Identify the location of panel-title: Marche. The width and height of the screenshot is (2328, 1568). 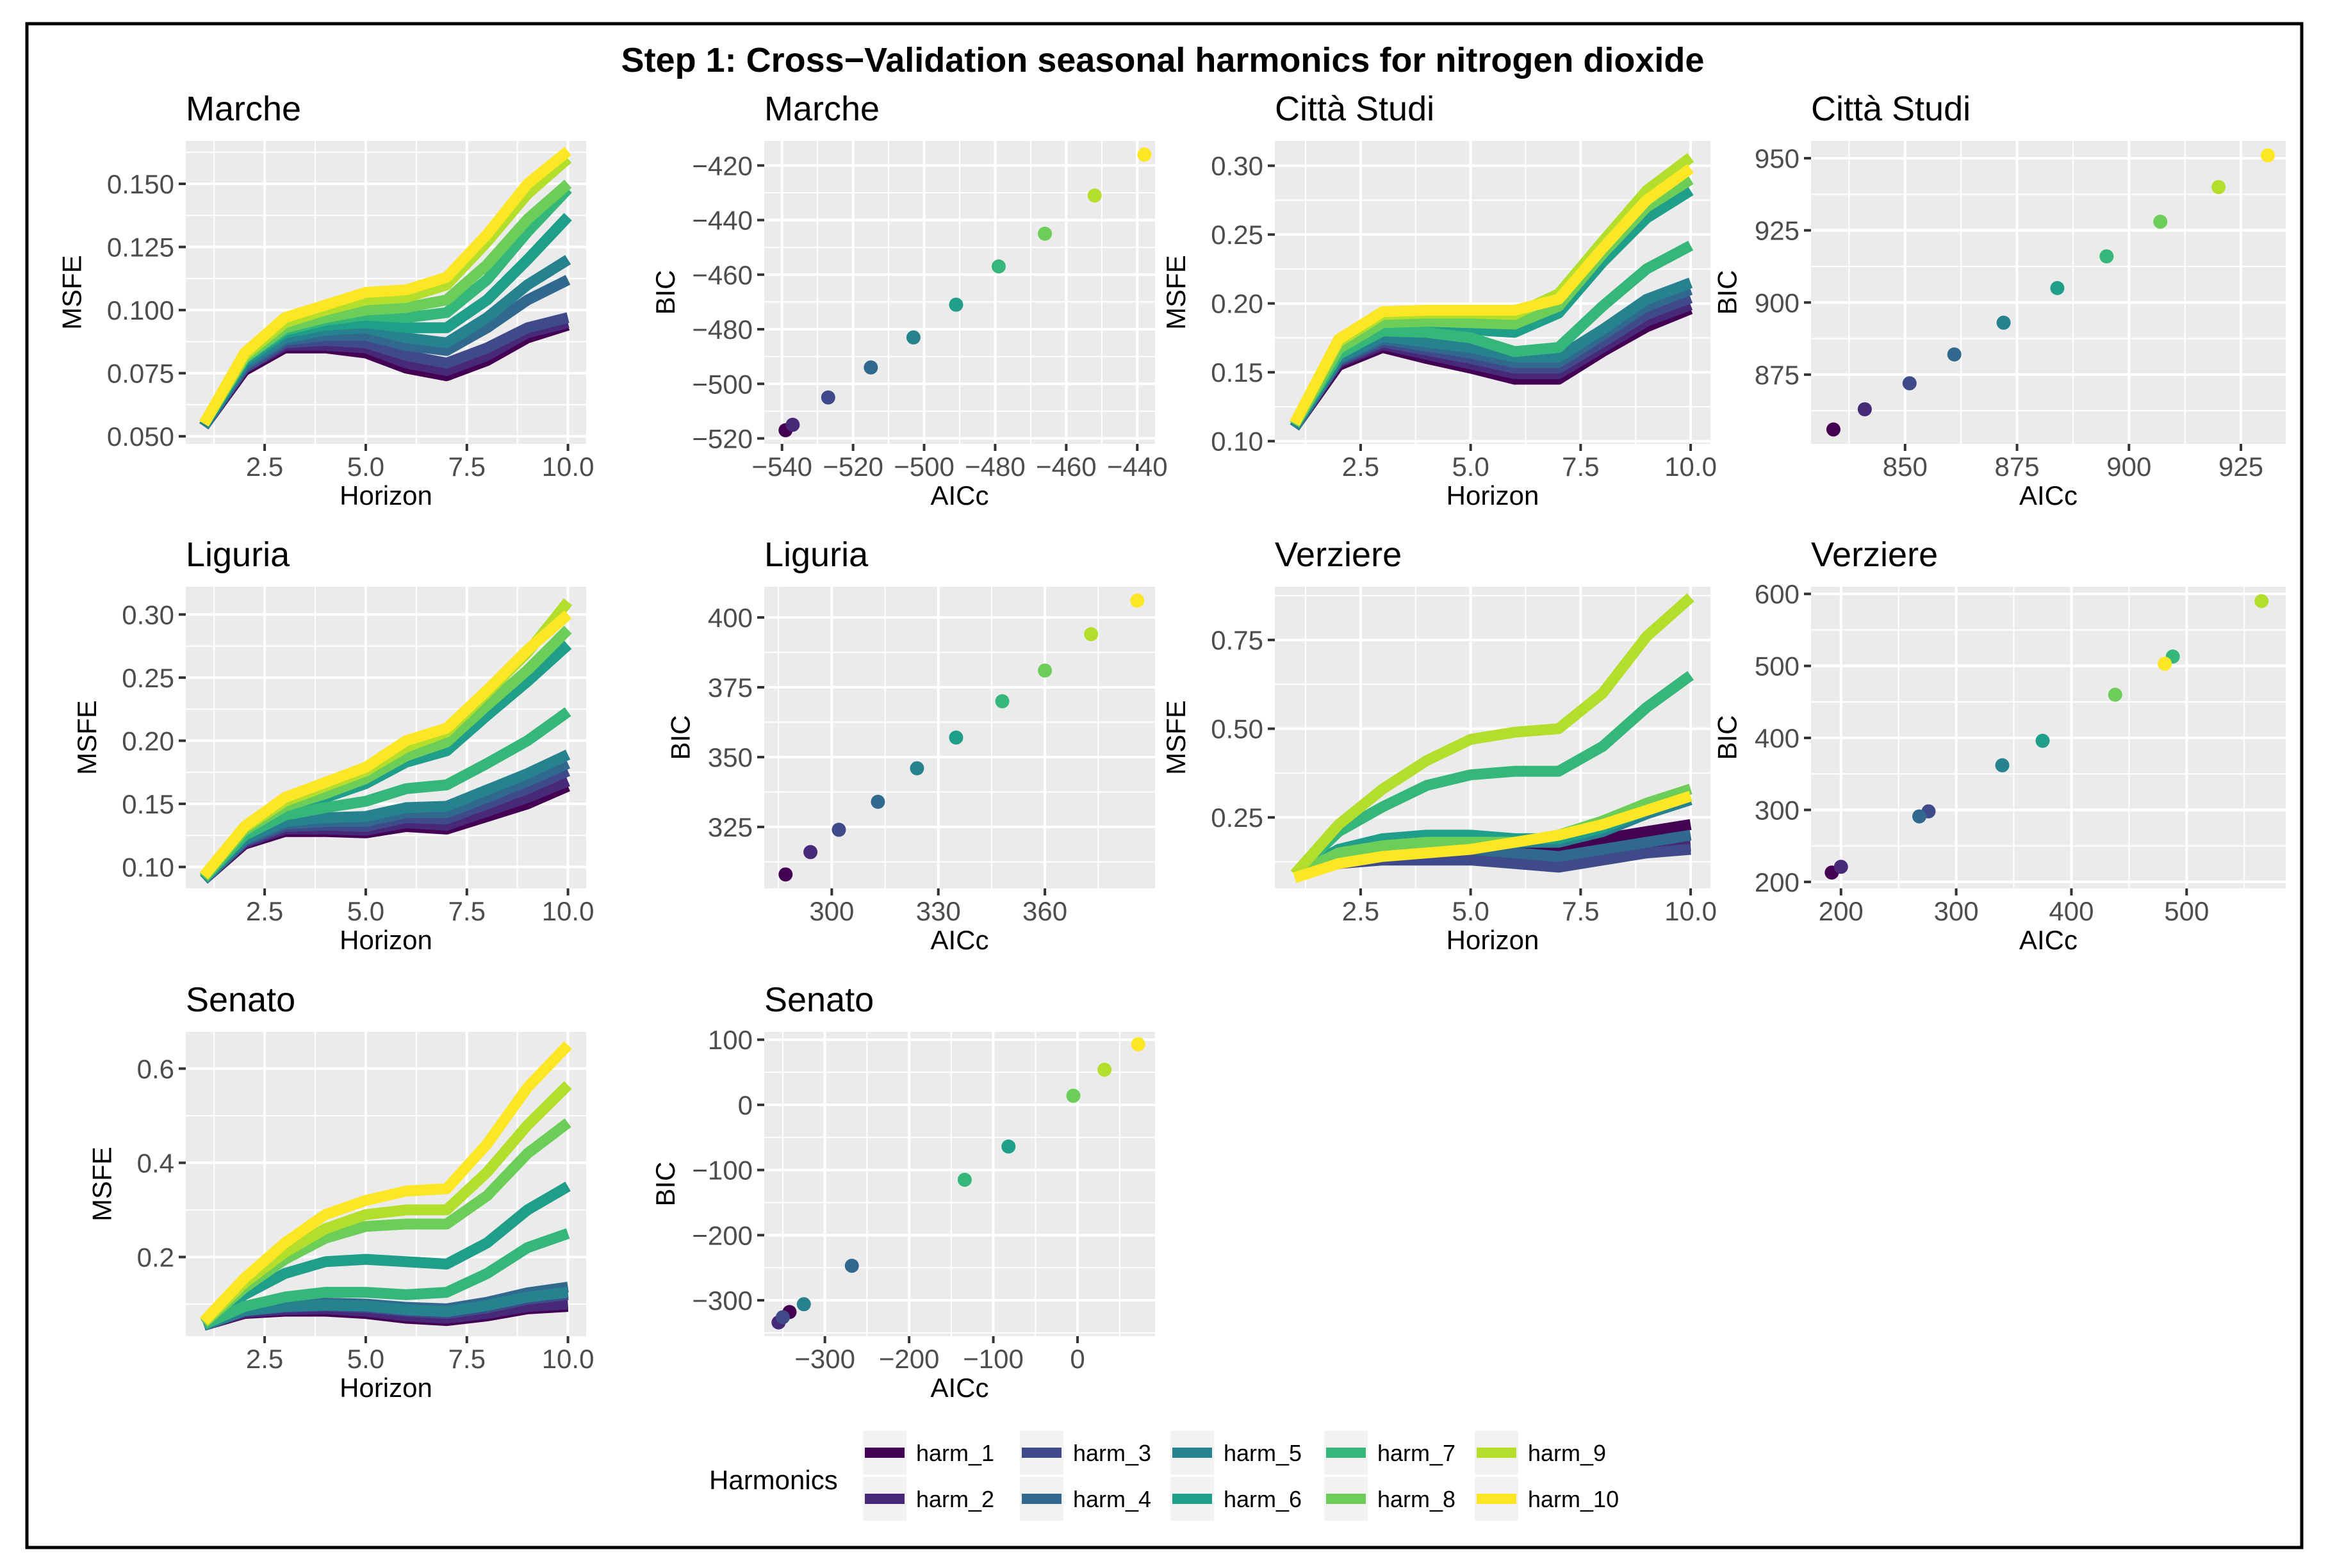
(822, 109).